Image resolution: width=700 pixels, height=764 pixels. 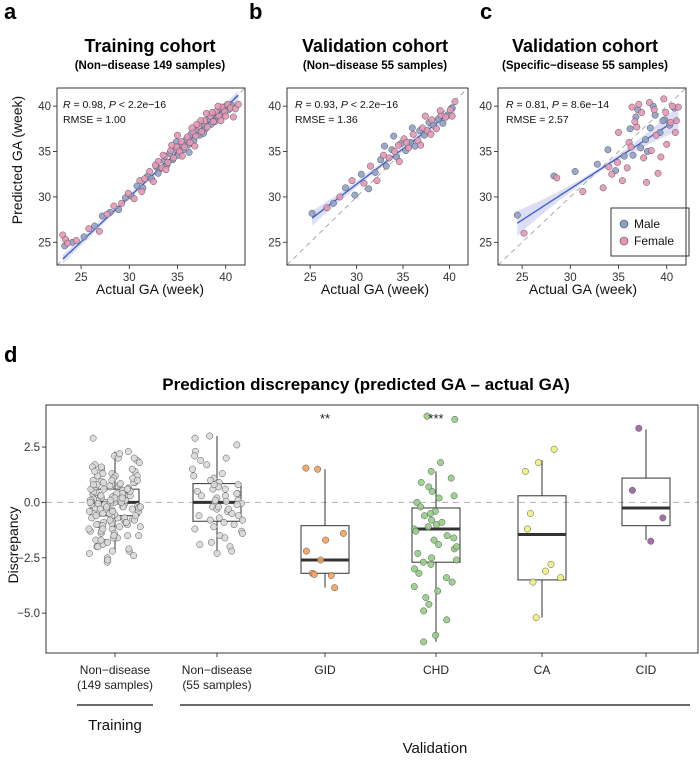 I want to click on panel-c-r-label: R, so click(x=510, y=105).